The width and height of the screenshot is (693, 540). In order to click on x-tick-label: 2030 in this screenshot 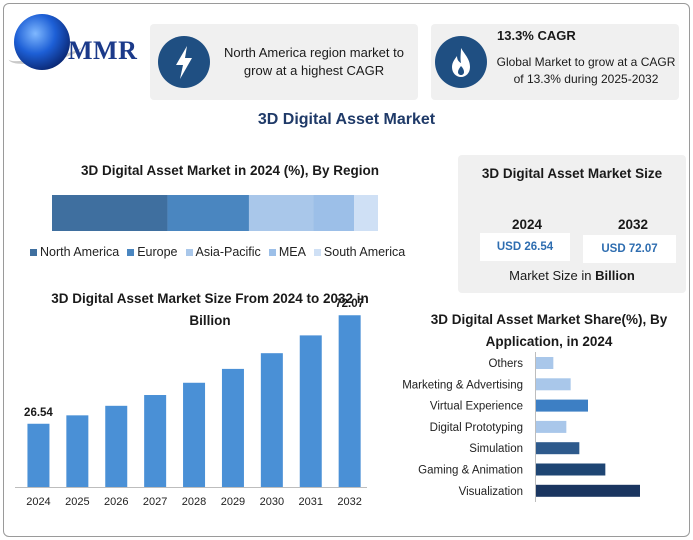, I will do `click(272, 502)`.